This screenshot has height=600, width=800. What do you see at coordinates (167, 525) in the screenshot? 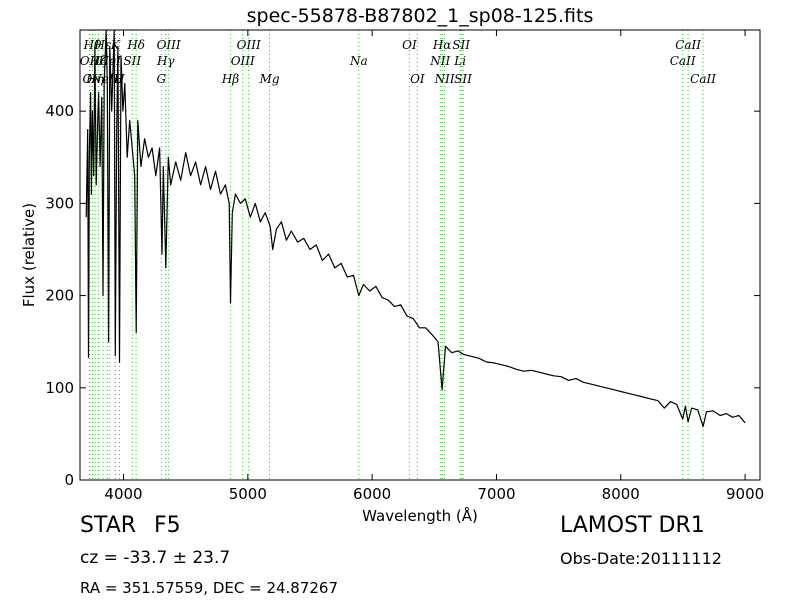
I see `subclass-label: F5` at bounding box center [167, 525].